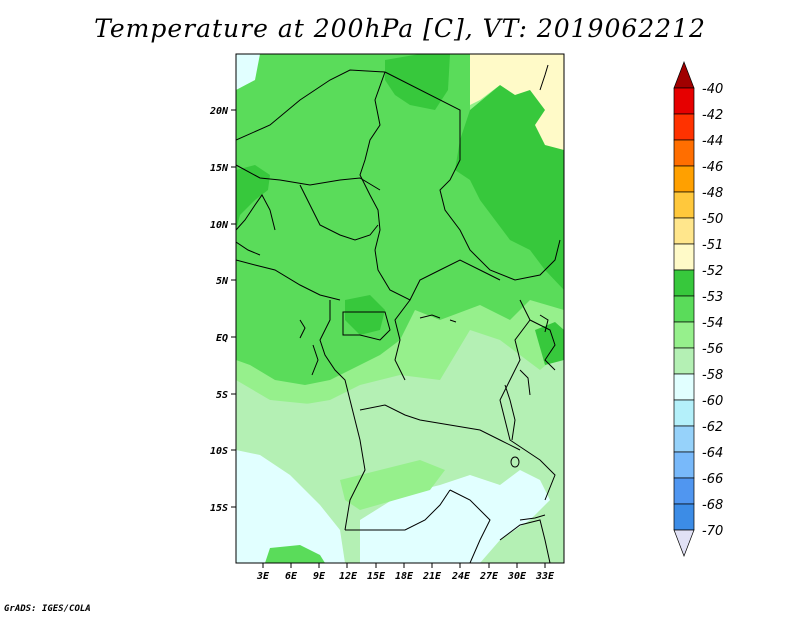 This screenshot has height=618, width=800. What do you see at coordinates (712, 401) in the screenshot?
I see `colorbar-label: -60` at bounding box center [712, 401].